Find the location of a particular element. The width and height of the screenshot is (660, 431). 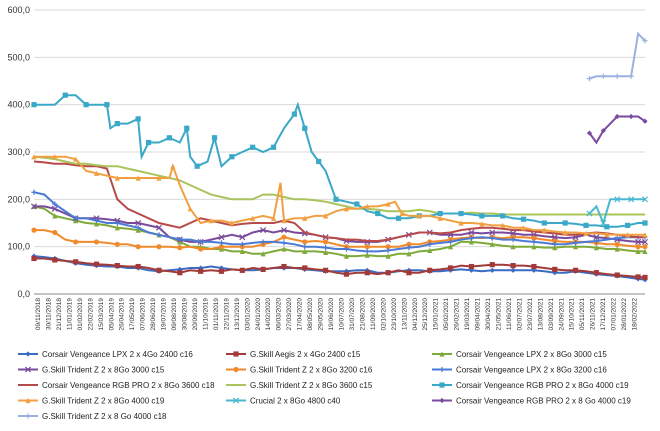

x-tick-label: 21/05/2021 is located at coordinates (498, 314).